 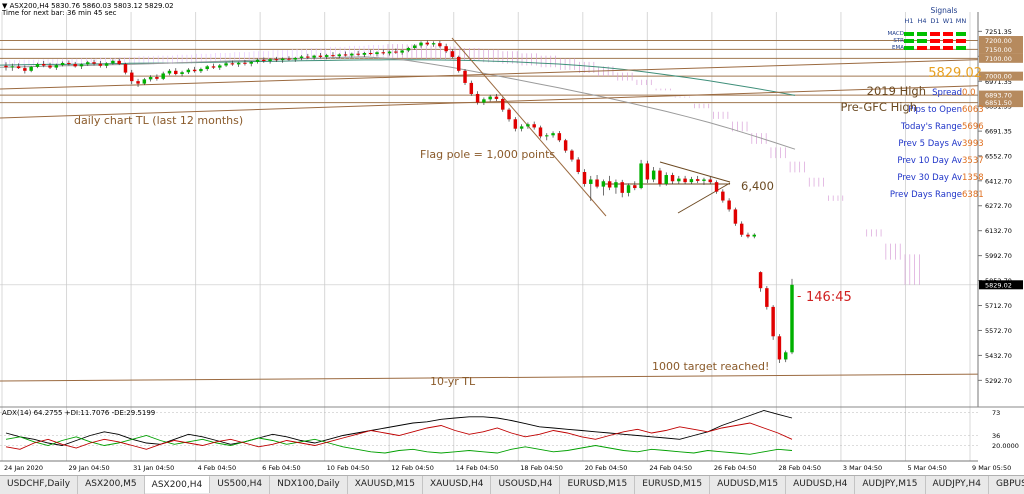 I want to click on info-row-label: Spread, so click(x=947, y=93).